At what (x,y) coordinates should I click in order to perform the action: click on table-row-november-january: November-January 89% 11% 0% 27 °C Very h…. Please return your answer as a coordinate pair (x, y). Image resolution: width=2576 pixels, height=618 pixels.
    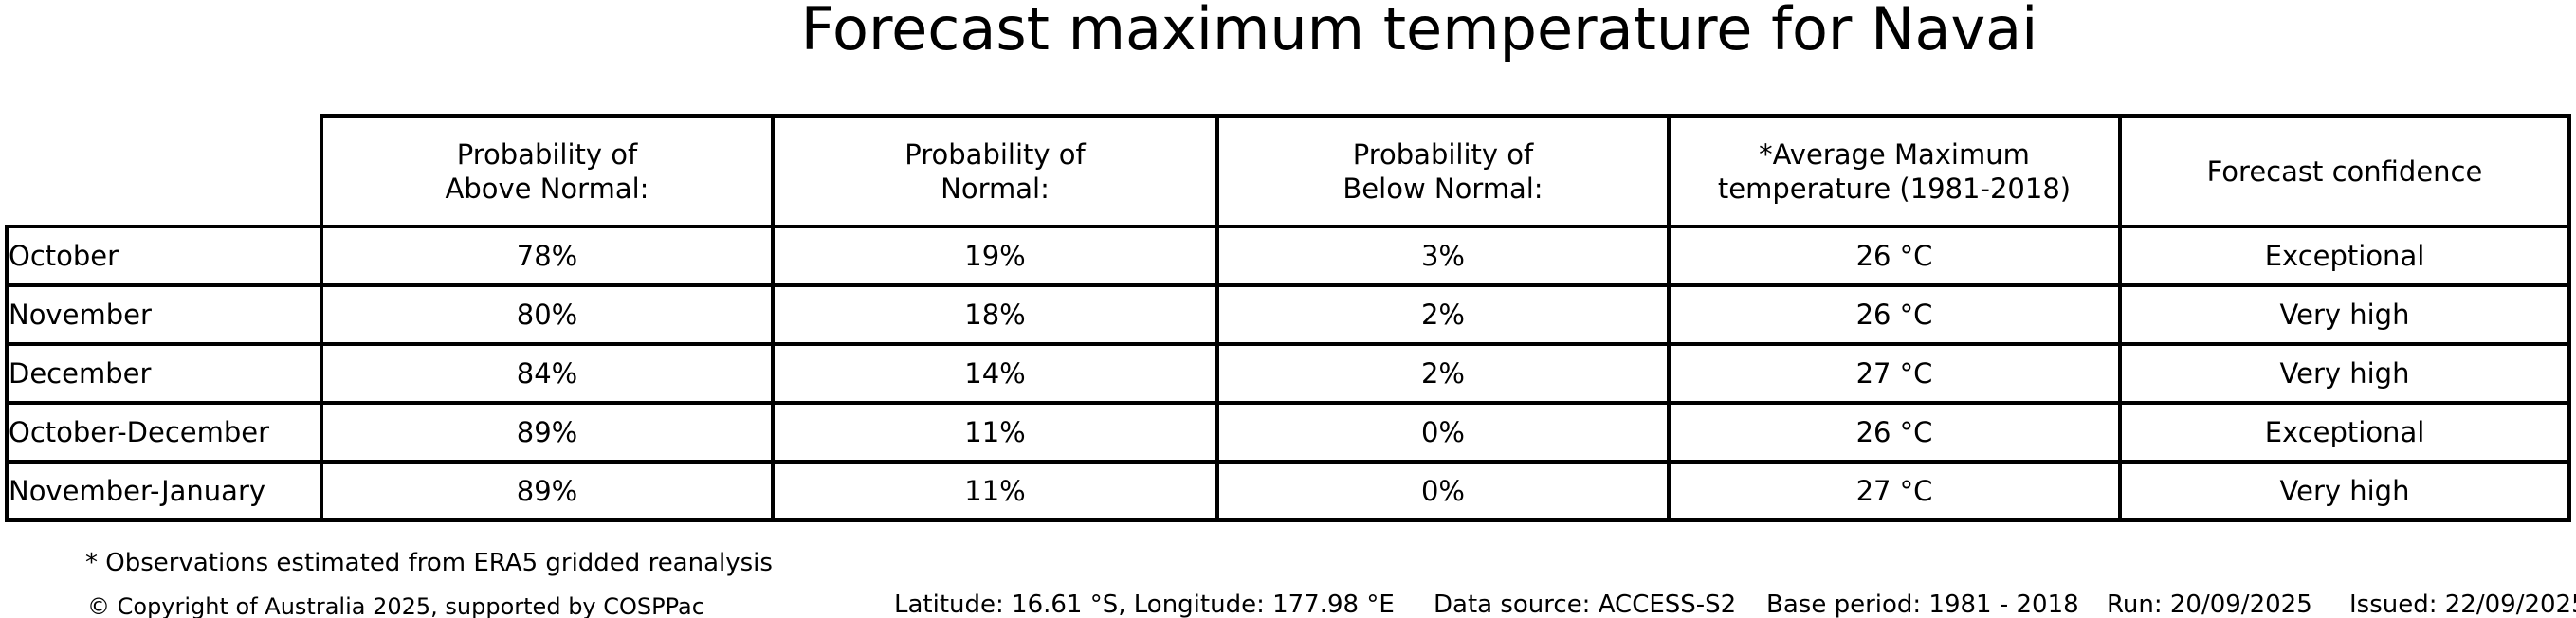
    Looking at the image, I should click on (1288, 491).